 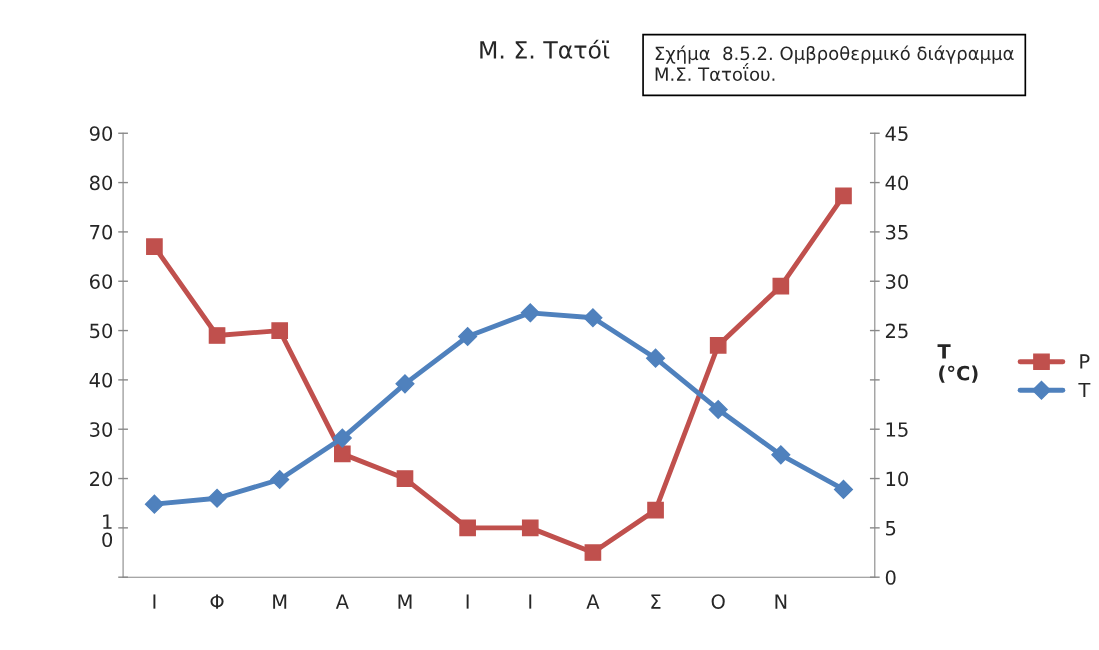 I want to click on text: Σχήμα 8.5.2. Ομβροθερμικό διάγραμμα Μ.Σ. Τατοΐου., so click(x=834, y=63).